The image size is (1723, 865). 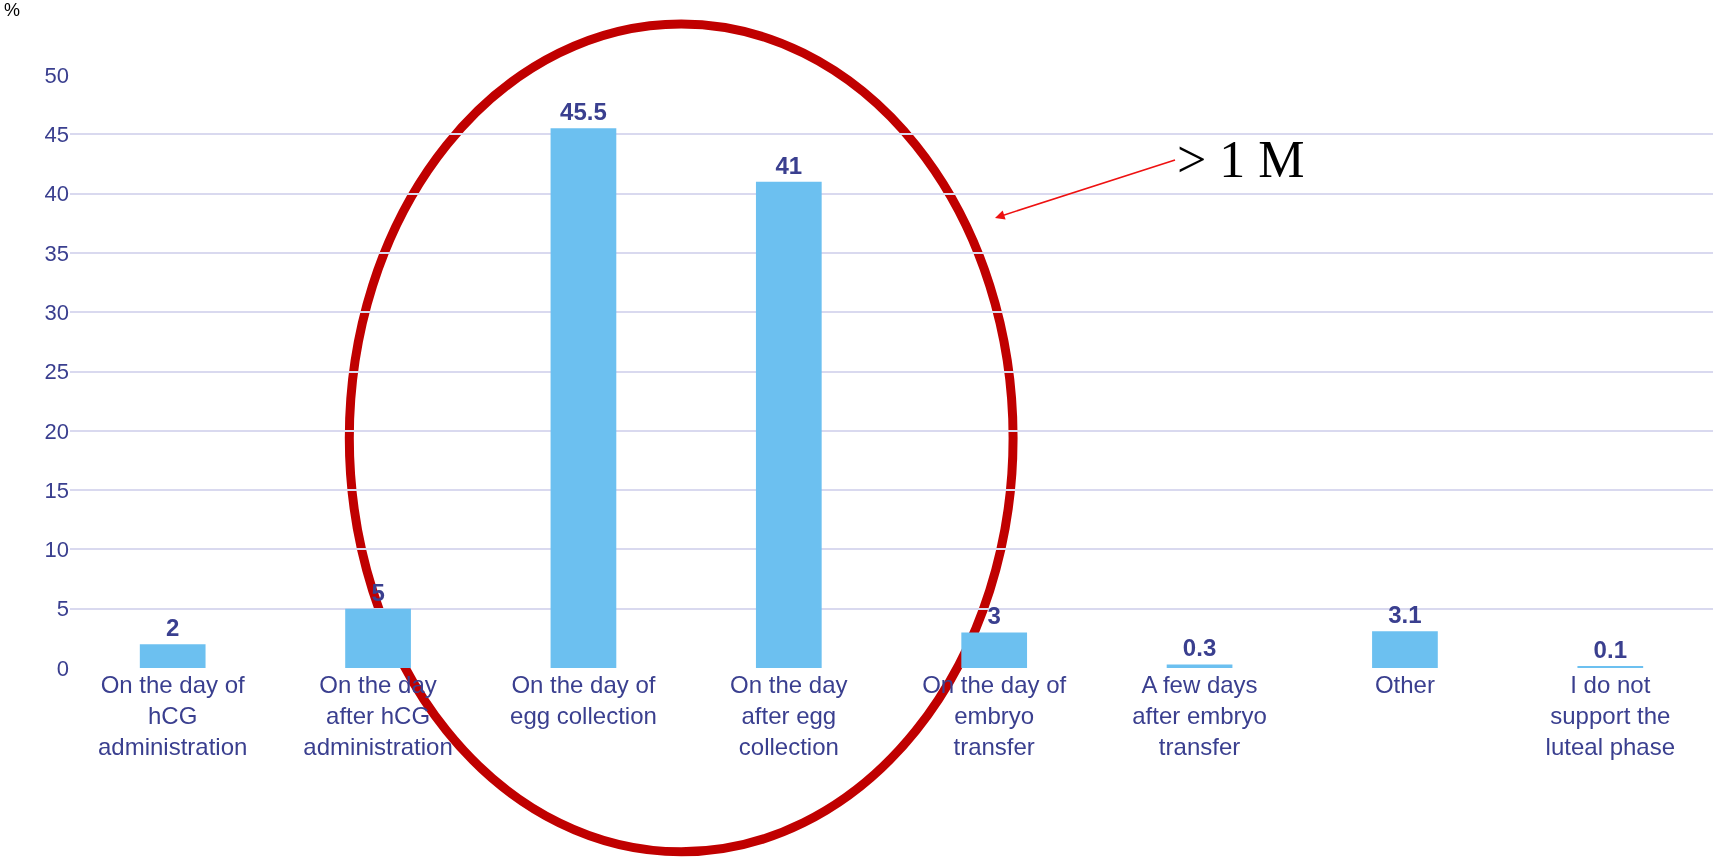 What do you see at coordinates (62, 668) in the screenshot?
I see `y-tick-label: 0` at bounding box center [62, 668].